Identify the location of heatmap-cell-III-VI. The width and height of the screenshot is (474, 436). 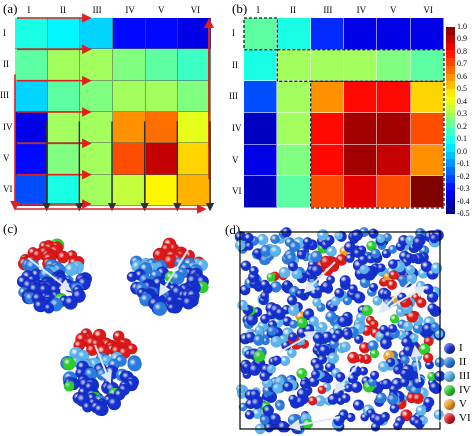
(427, 97).